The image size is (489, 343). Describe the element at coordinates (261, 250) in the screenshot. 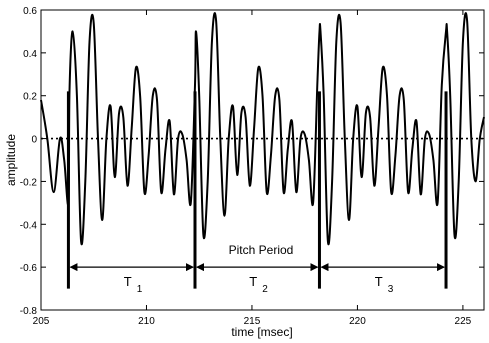

I see `pitch-period-label: Pitch Period` at that location.